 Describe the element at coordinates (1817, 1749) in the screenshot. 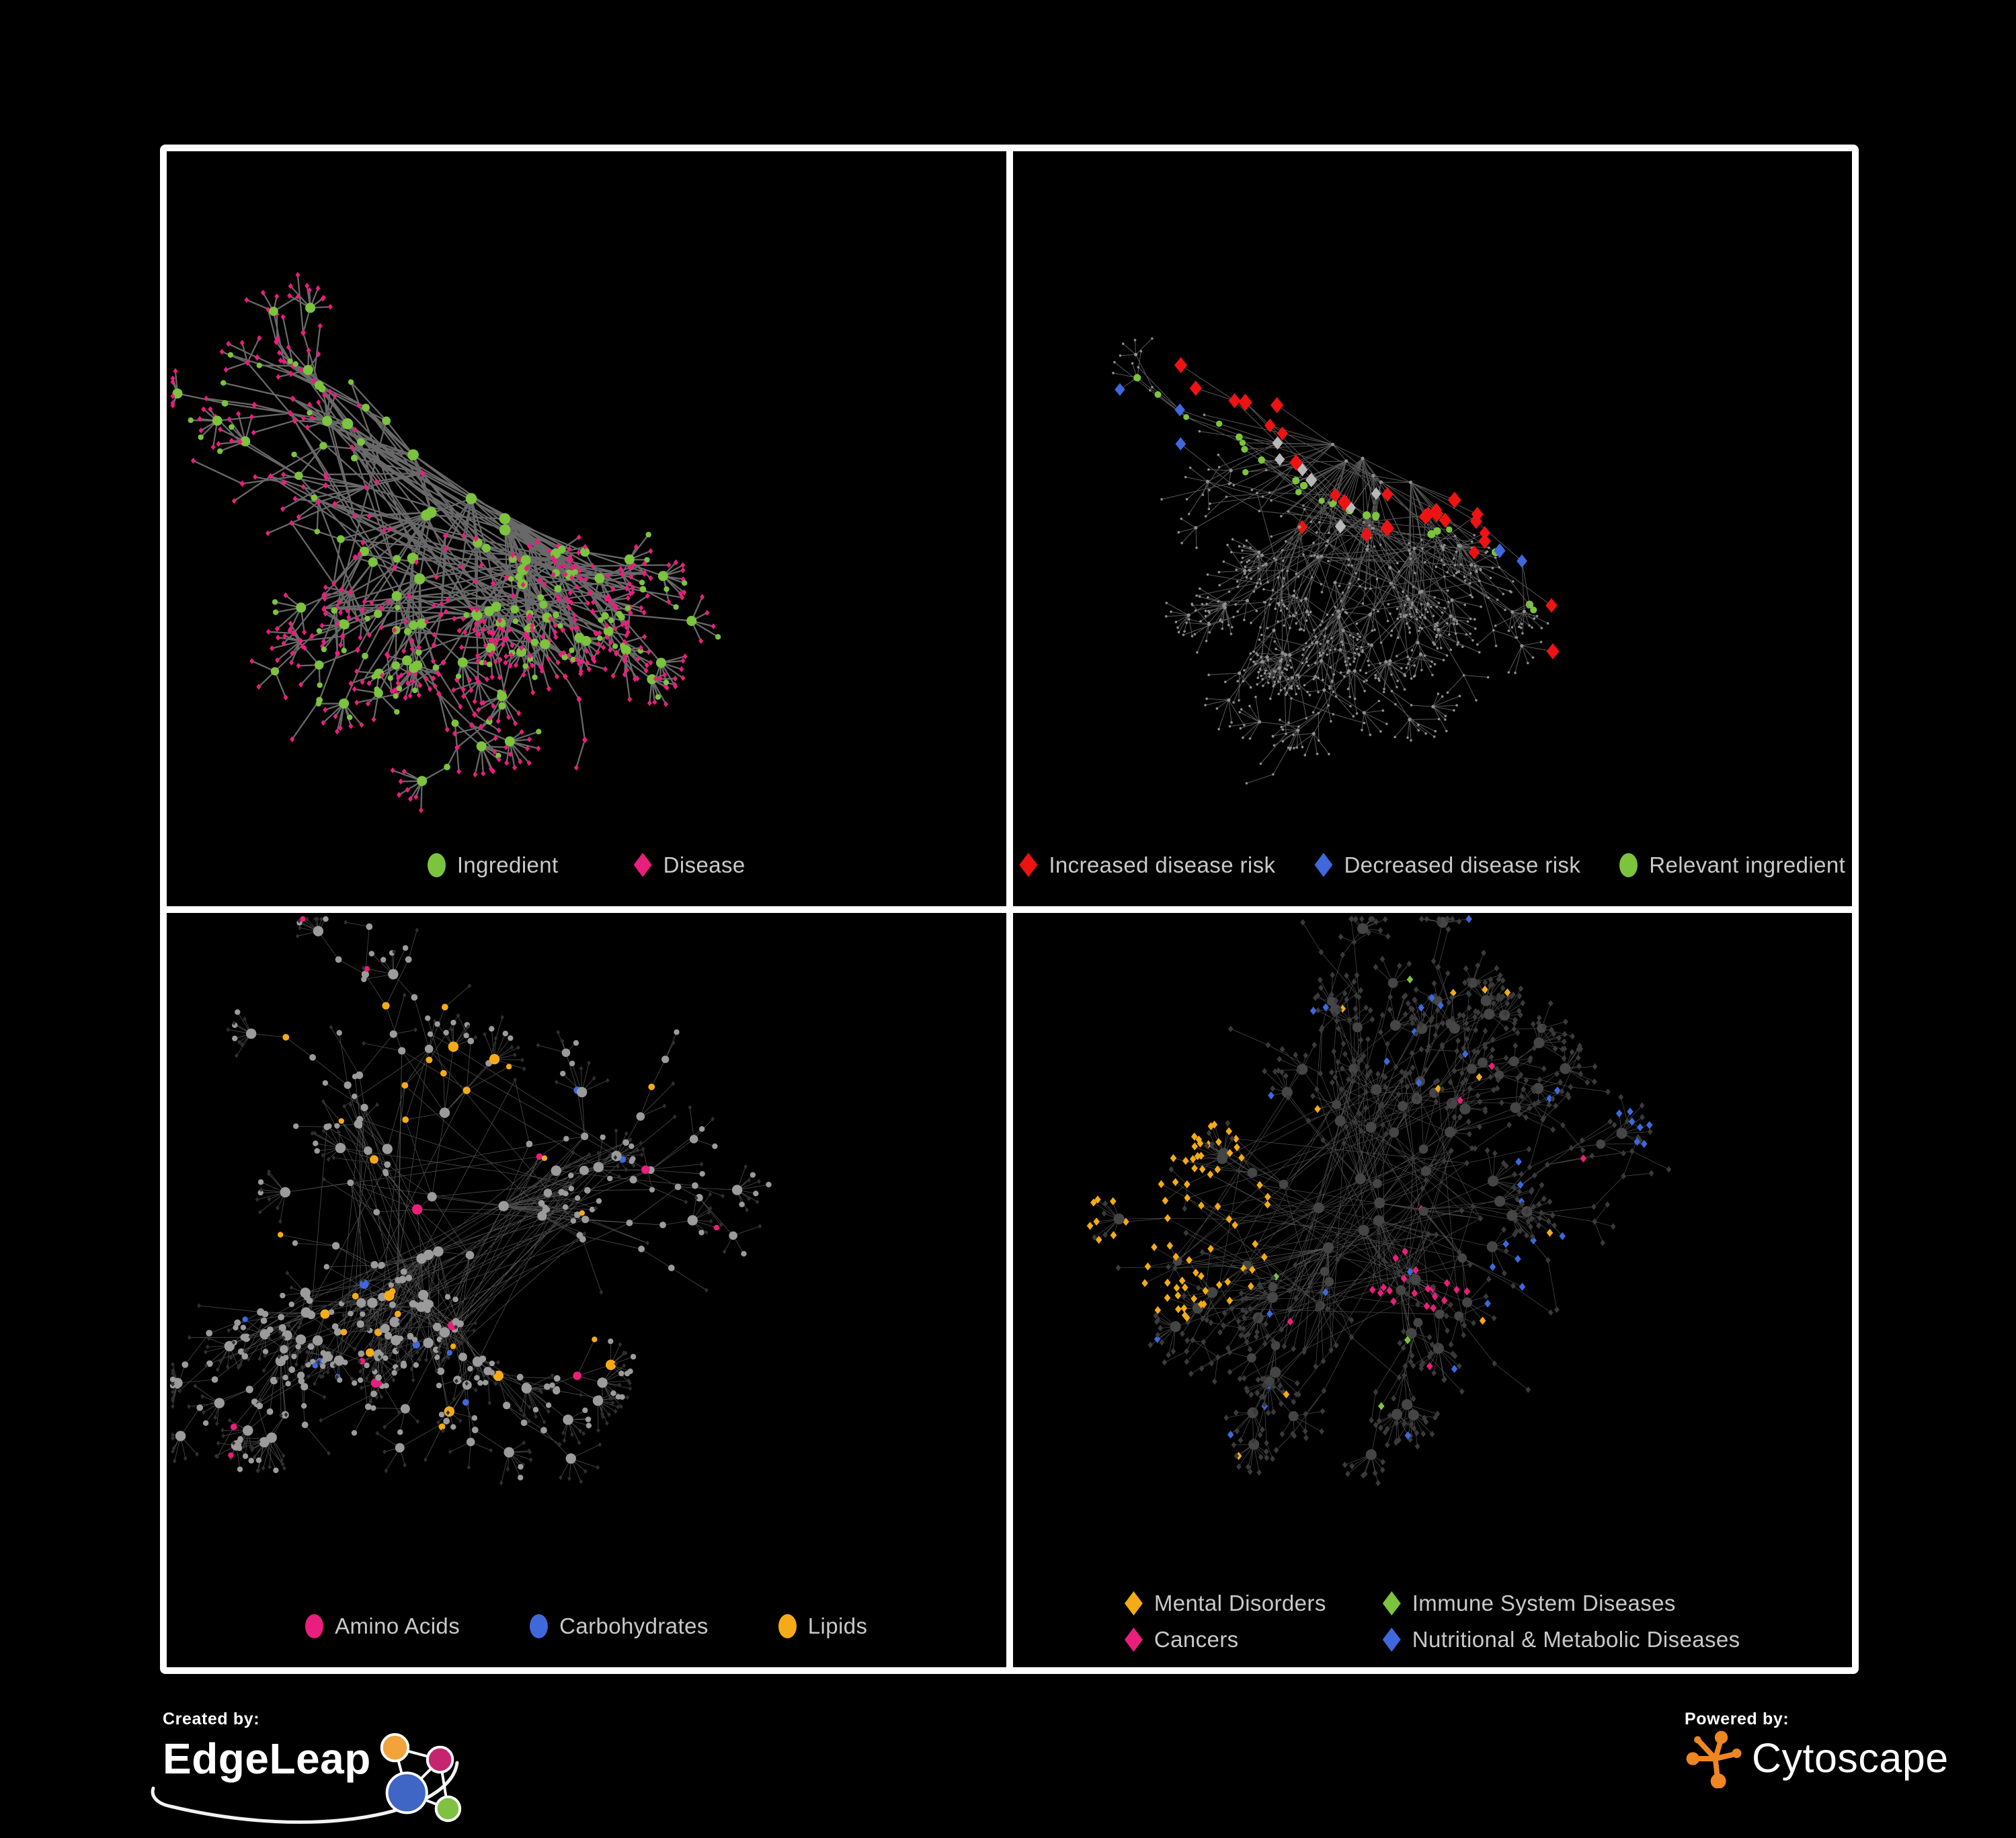

I see `powered-by-block: Powered by: Cytoscape` at that location.